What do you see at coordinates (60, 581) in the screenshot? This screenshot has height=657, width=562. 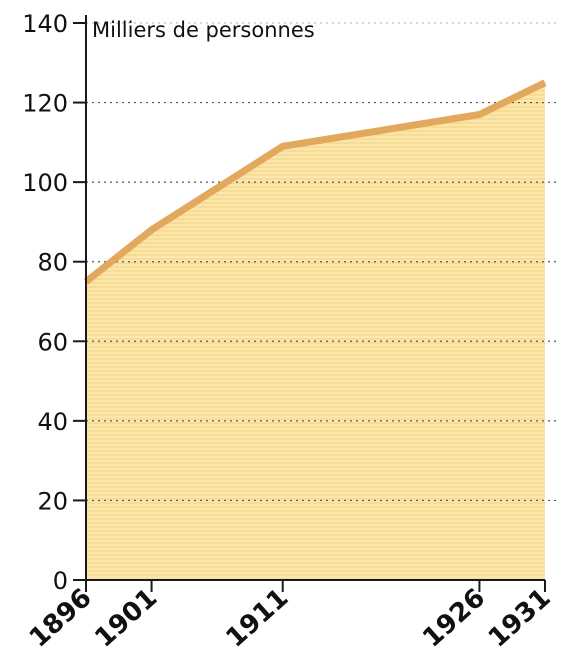 I see `y-tick-label-0: 0` at bounding box center [60, 581].